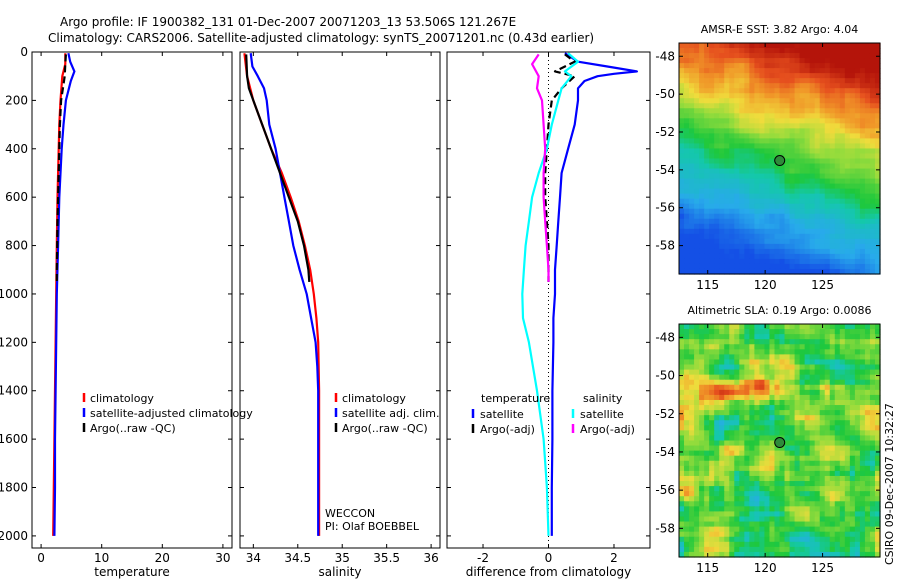  What do you see at coordinates (131, 572) in the screenshot?
I see `x-axis-label: temperature` at bounding box center [131, 572].